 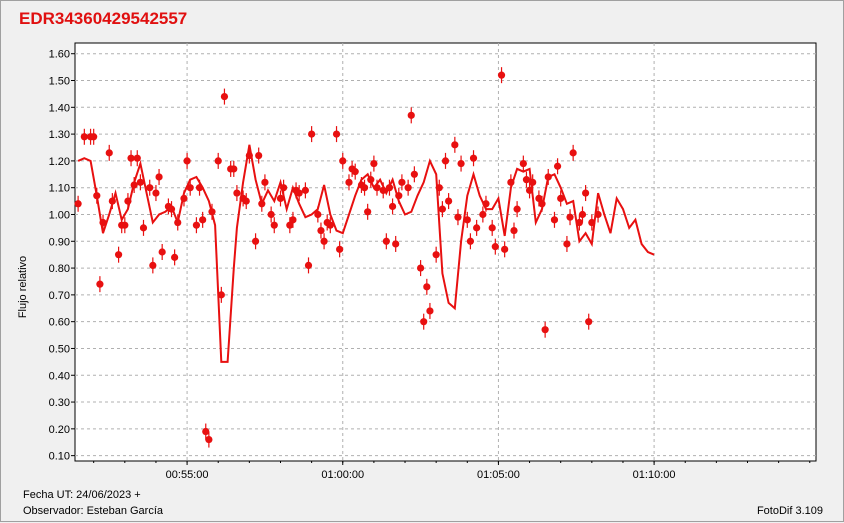 I want to click on x-tick-label: 01:05:00, so click(x=498, y=475).